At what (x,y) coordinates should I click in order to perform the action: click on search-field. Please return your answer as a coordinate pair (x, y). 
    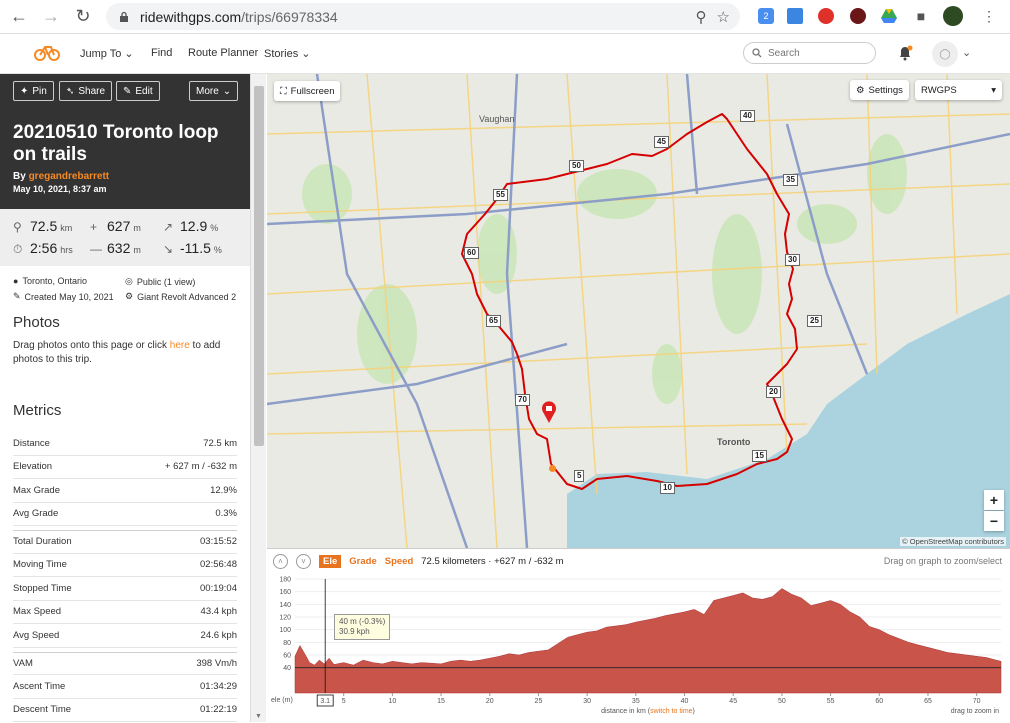
    Looking at the image, I should click on (809, 53).